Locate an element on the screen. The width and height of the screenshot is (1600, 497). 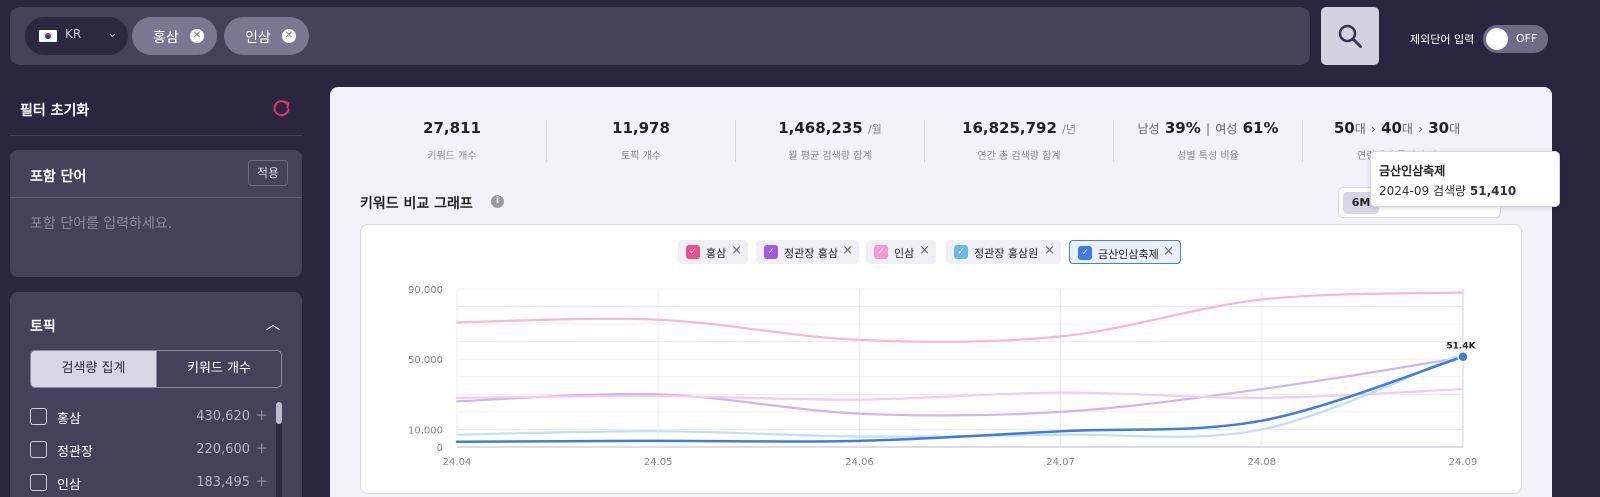
stat-value: 11,978 is located at coordinates (641, 128).